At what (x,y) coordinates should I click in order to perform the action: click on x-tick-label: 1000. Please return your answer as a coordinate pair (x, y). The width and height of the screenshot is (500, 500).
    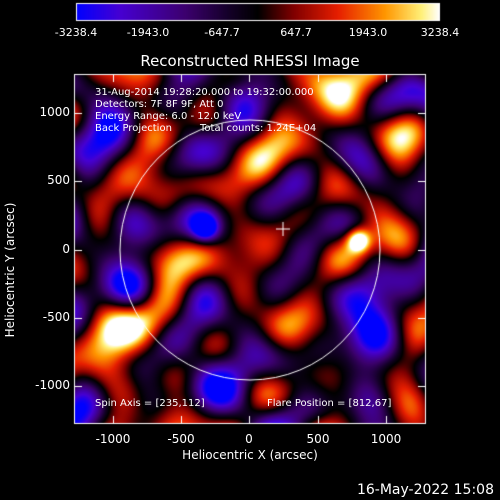
    Looking at the image, I should click on (386, 439).